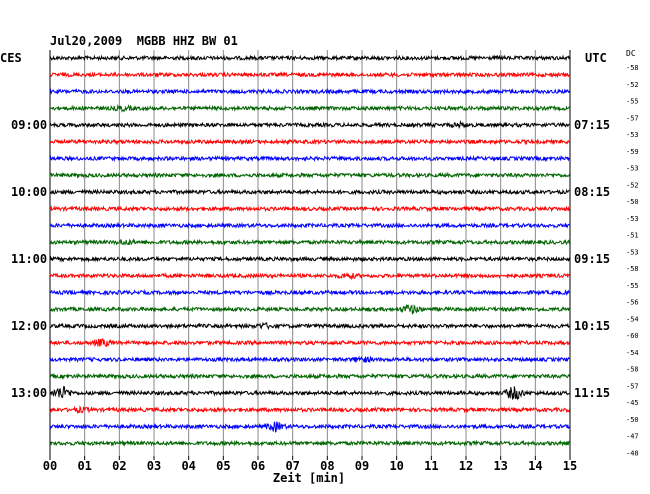 This screenshot has height=494, width=650. What do you see at coordinates (29, 259) in the screenshot?
I see `left-hour-label: 11:00` at bounding box center [29, 259].